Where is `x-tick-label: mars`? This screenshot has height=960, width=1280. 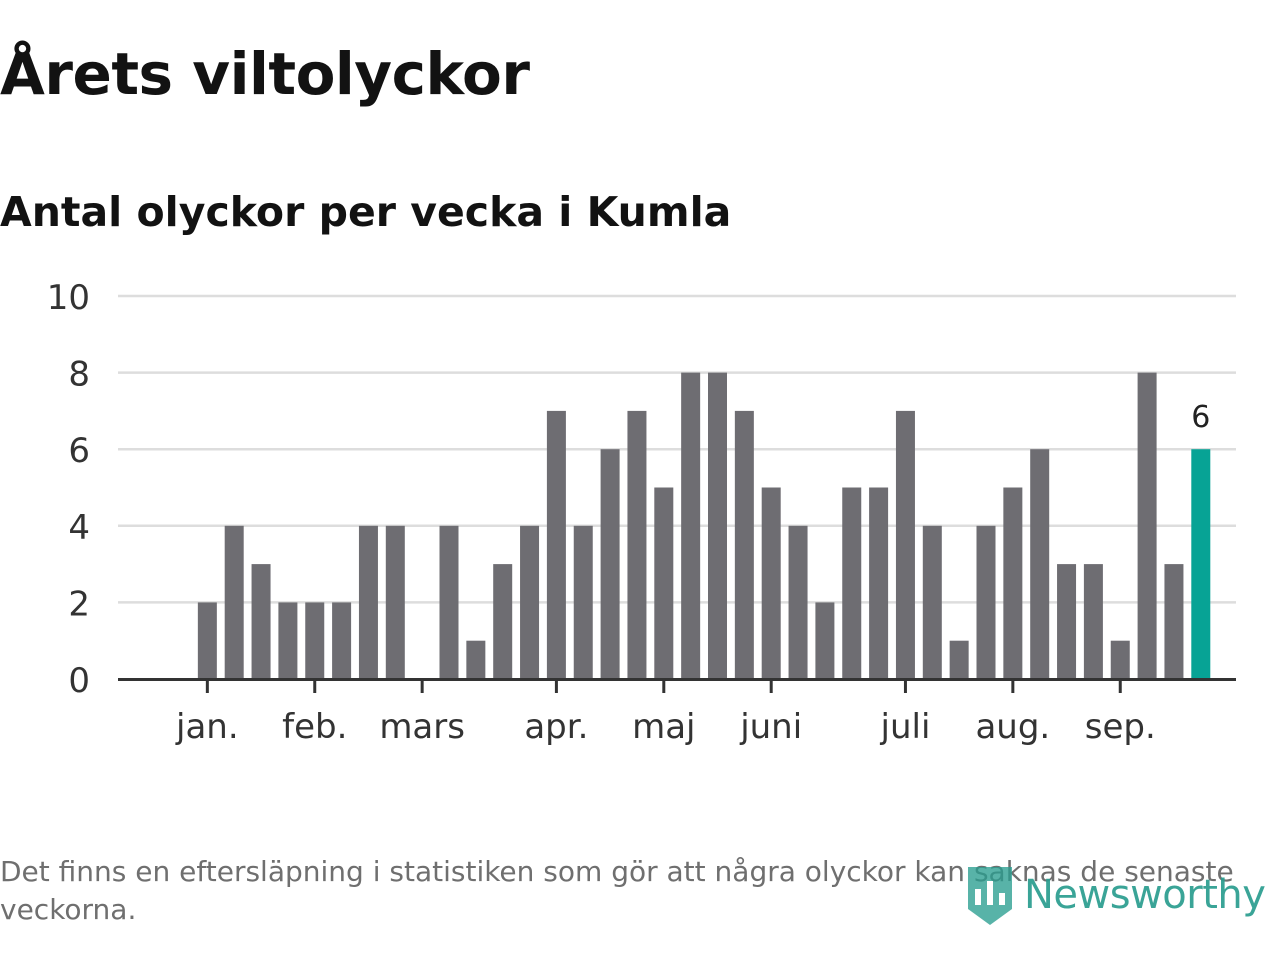
x-tick-label: mars is located at coordinates (422, 727).